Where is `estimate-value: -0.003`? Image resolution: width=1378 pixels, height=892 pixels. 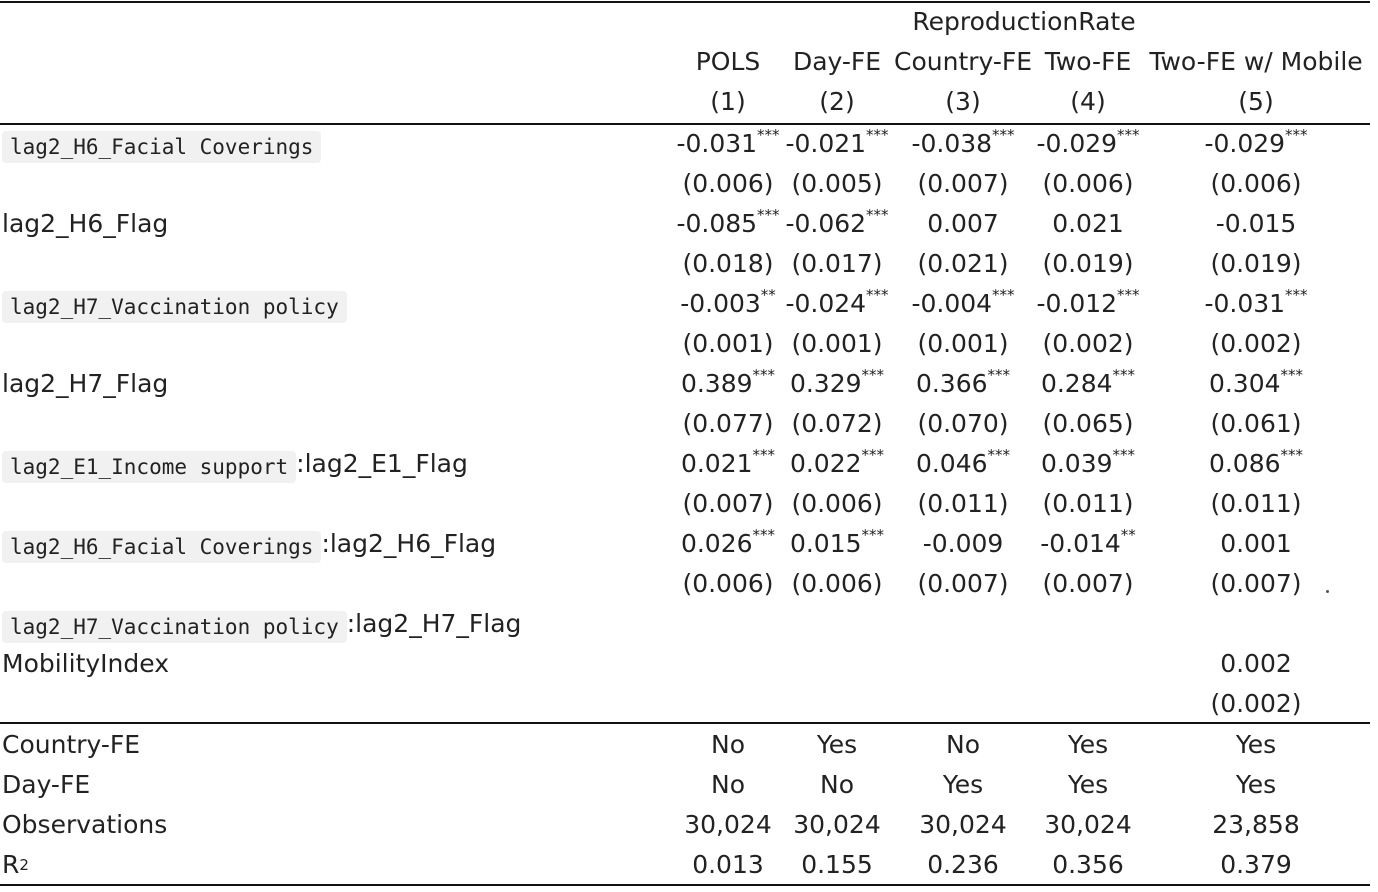 estimate-value: -0.003 is located at coordinates (720, 303).